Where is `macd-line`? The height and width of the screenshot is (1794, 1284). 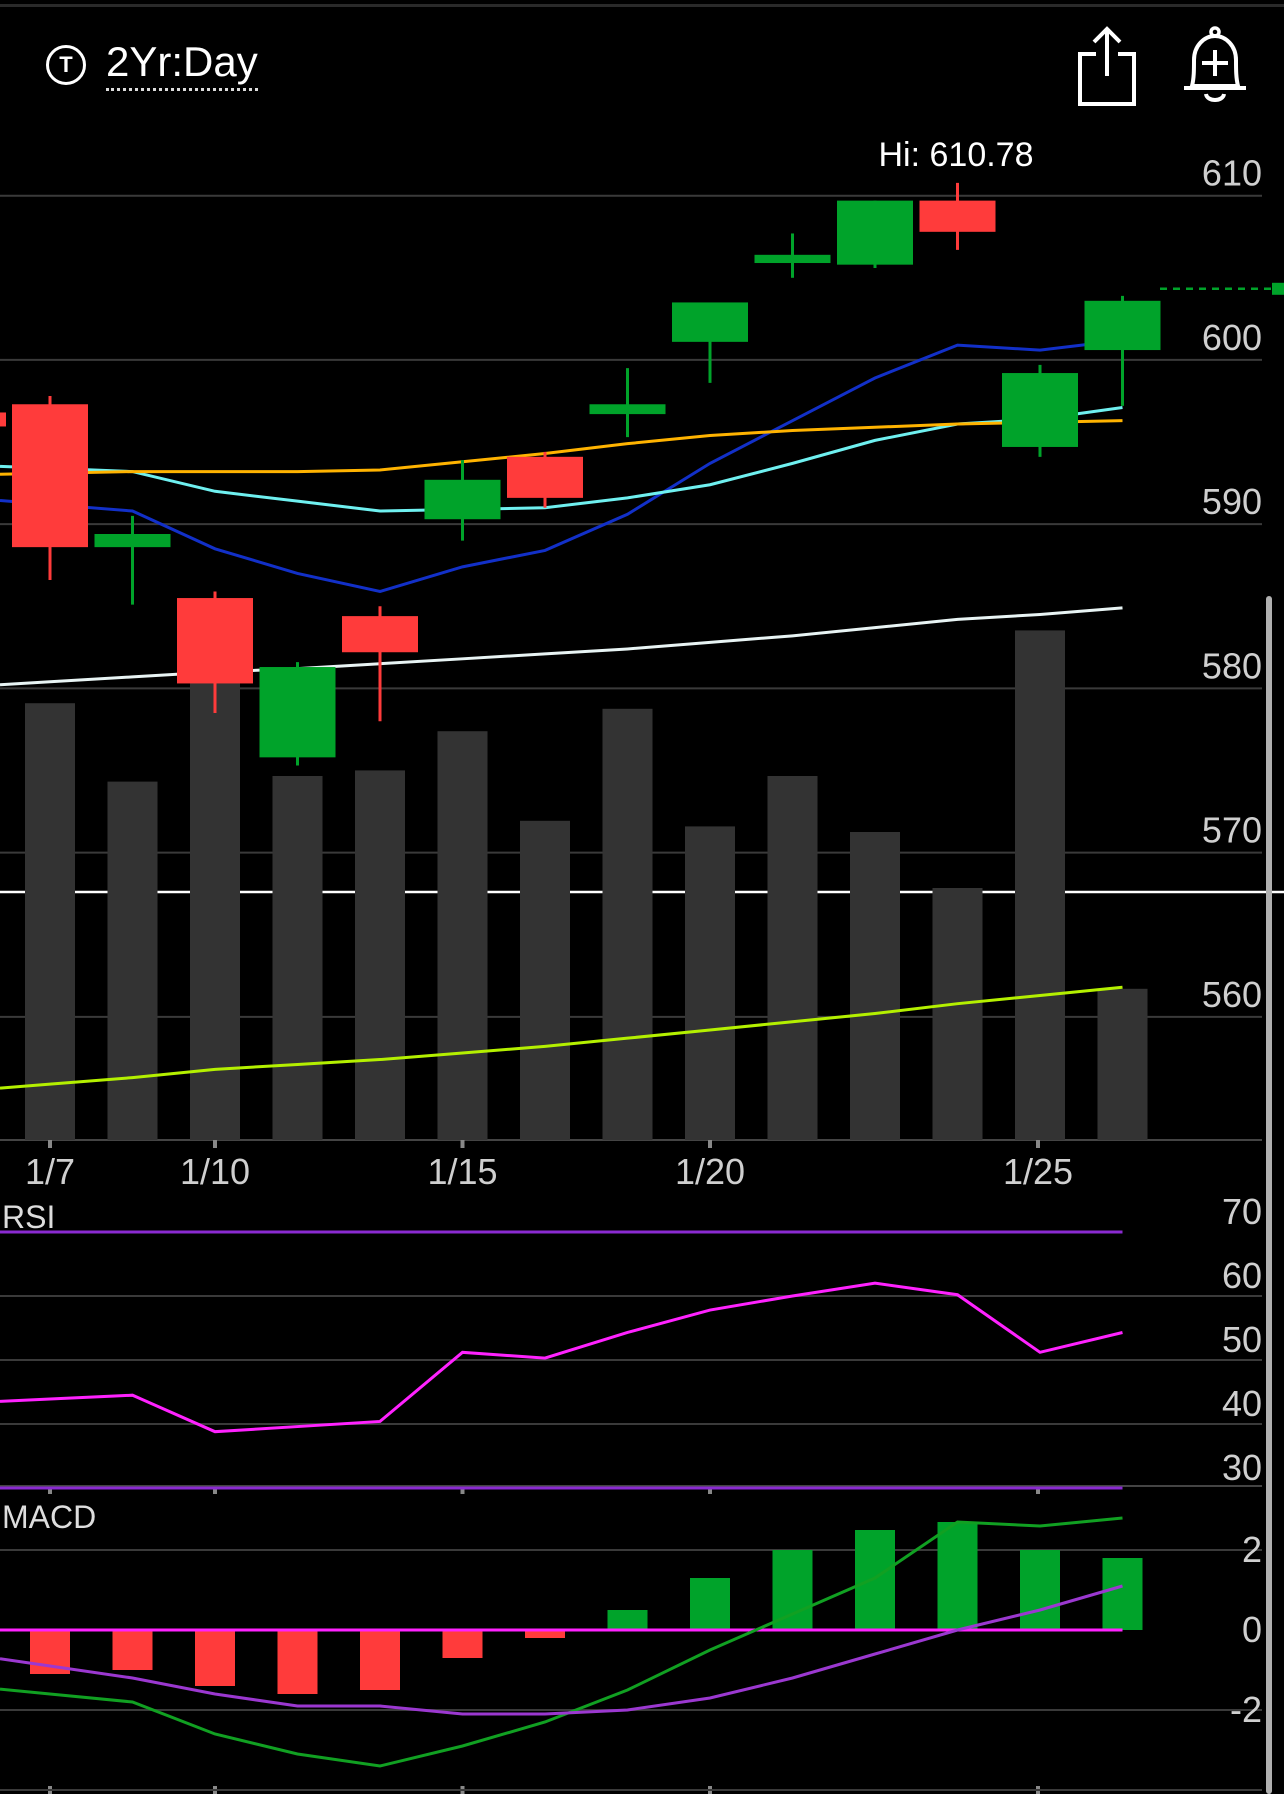 macd-line is located at coordinates (561, 1642).